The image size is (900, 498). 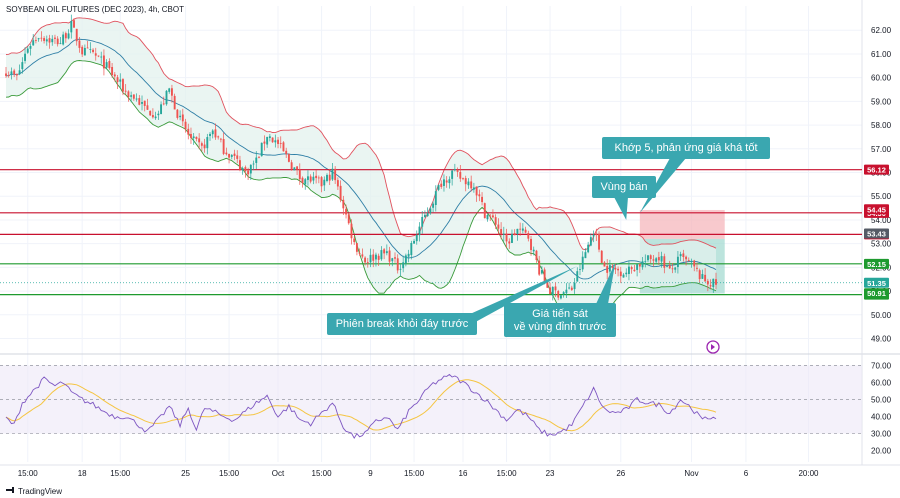 What do you see at coordinates (713, 347) in the screenshot?
I see `replay-icon` at bounding box center [713, 347].